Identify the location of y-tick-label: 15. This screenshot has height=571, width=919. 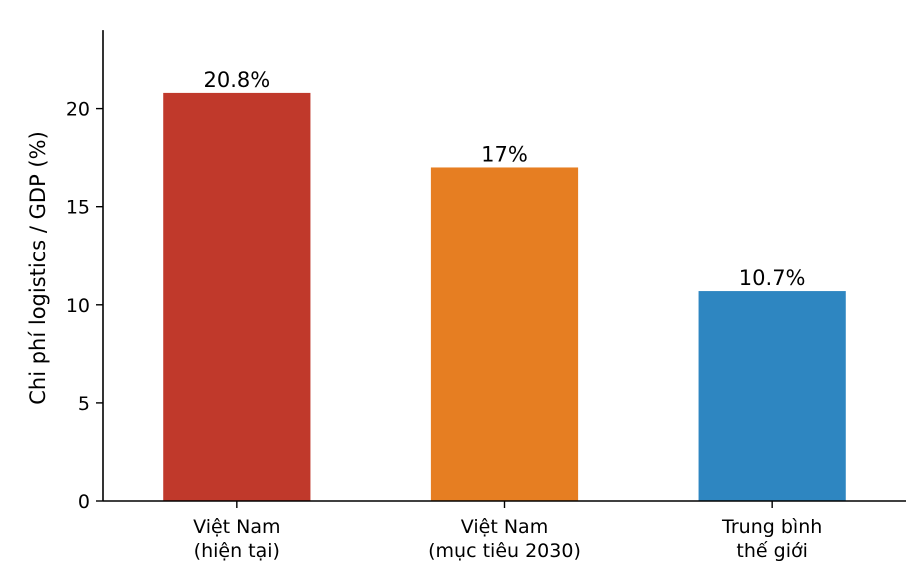
(78, 208).